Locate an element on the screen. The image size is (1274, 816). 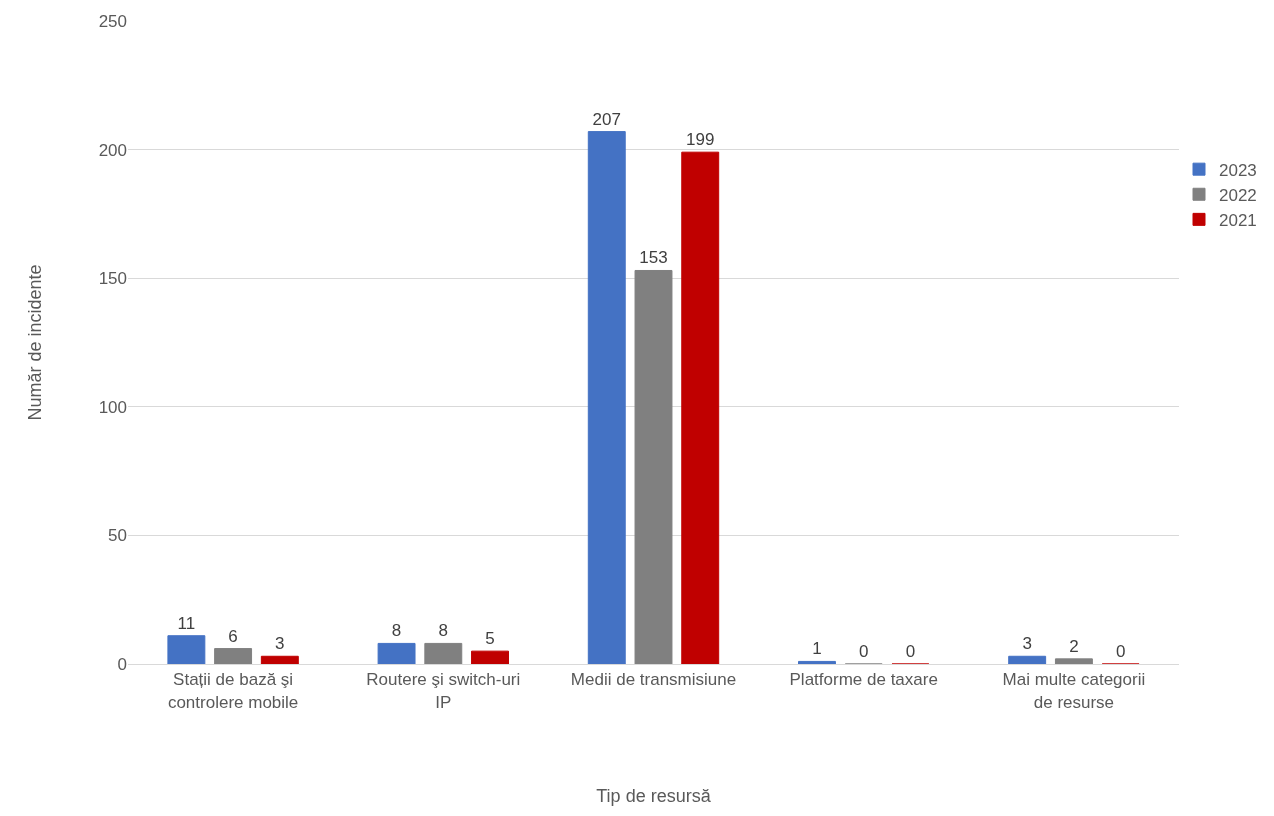
y-tick-label: 150 is located at coordinates (112, 279).